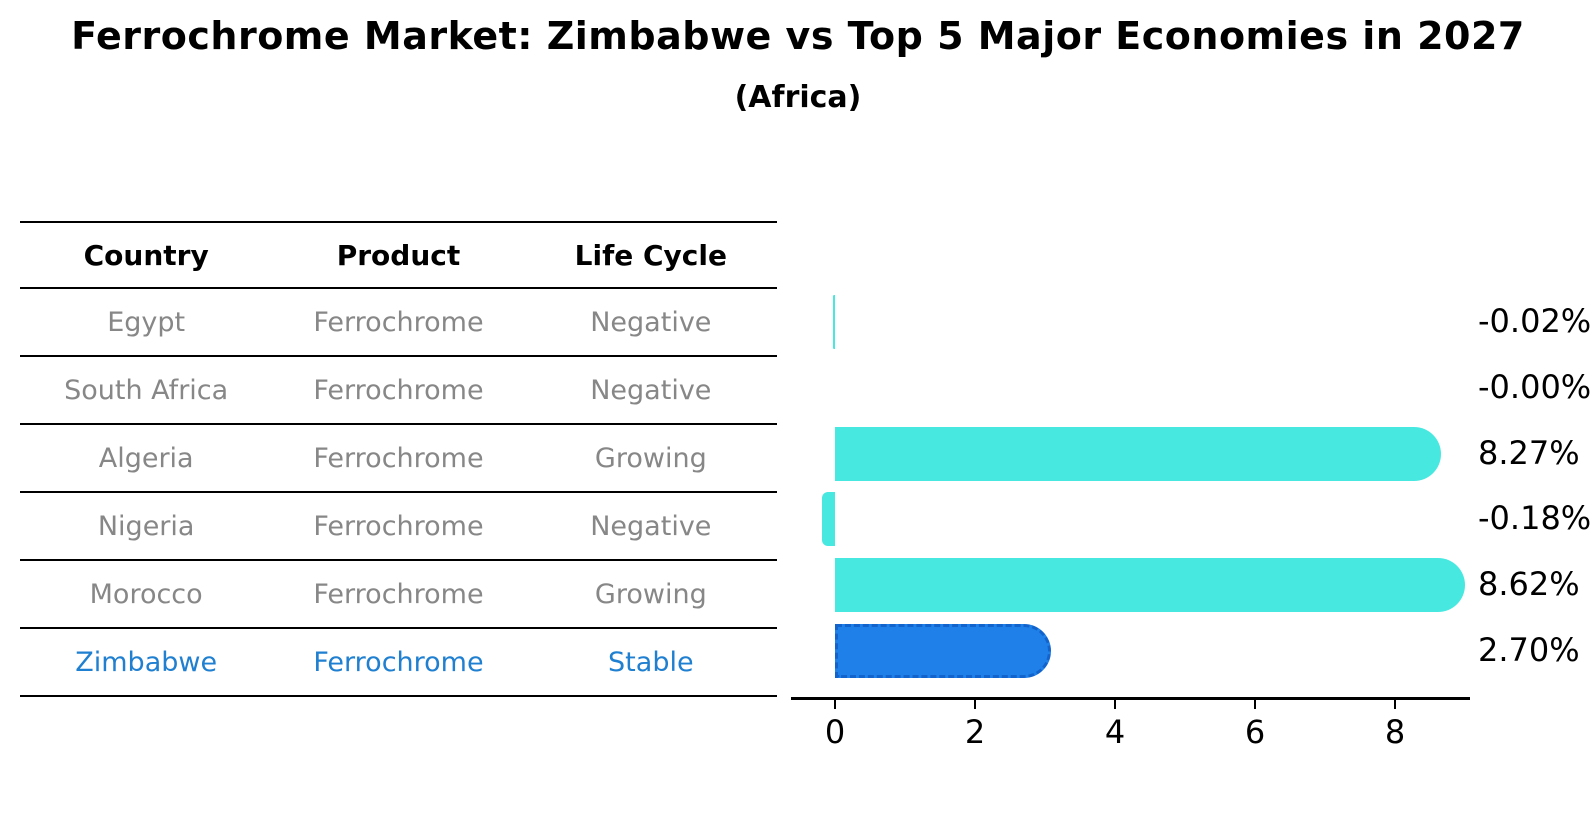 The width and height of the screenshot is (1596, 823). Describe the element at coordinates (1395, 732) in the screenshot. I see `x-axis-tick-label-8: 8` at that location.